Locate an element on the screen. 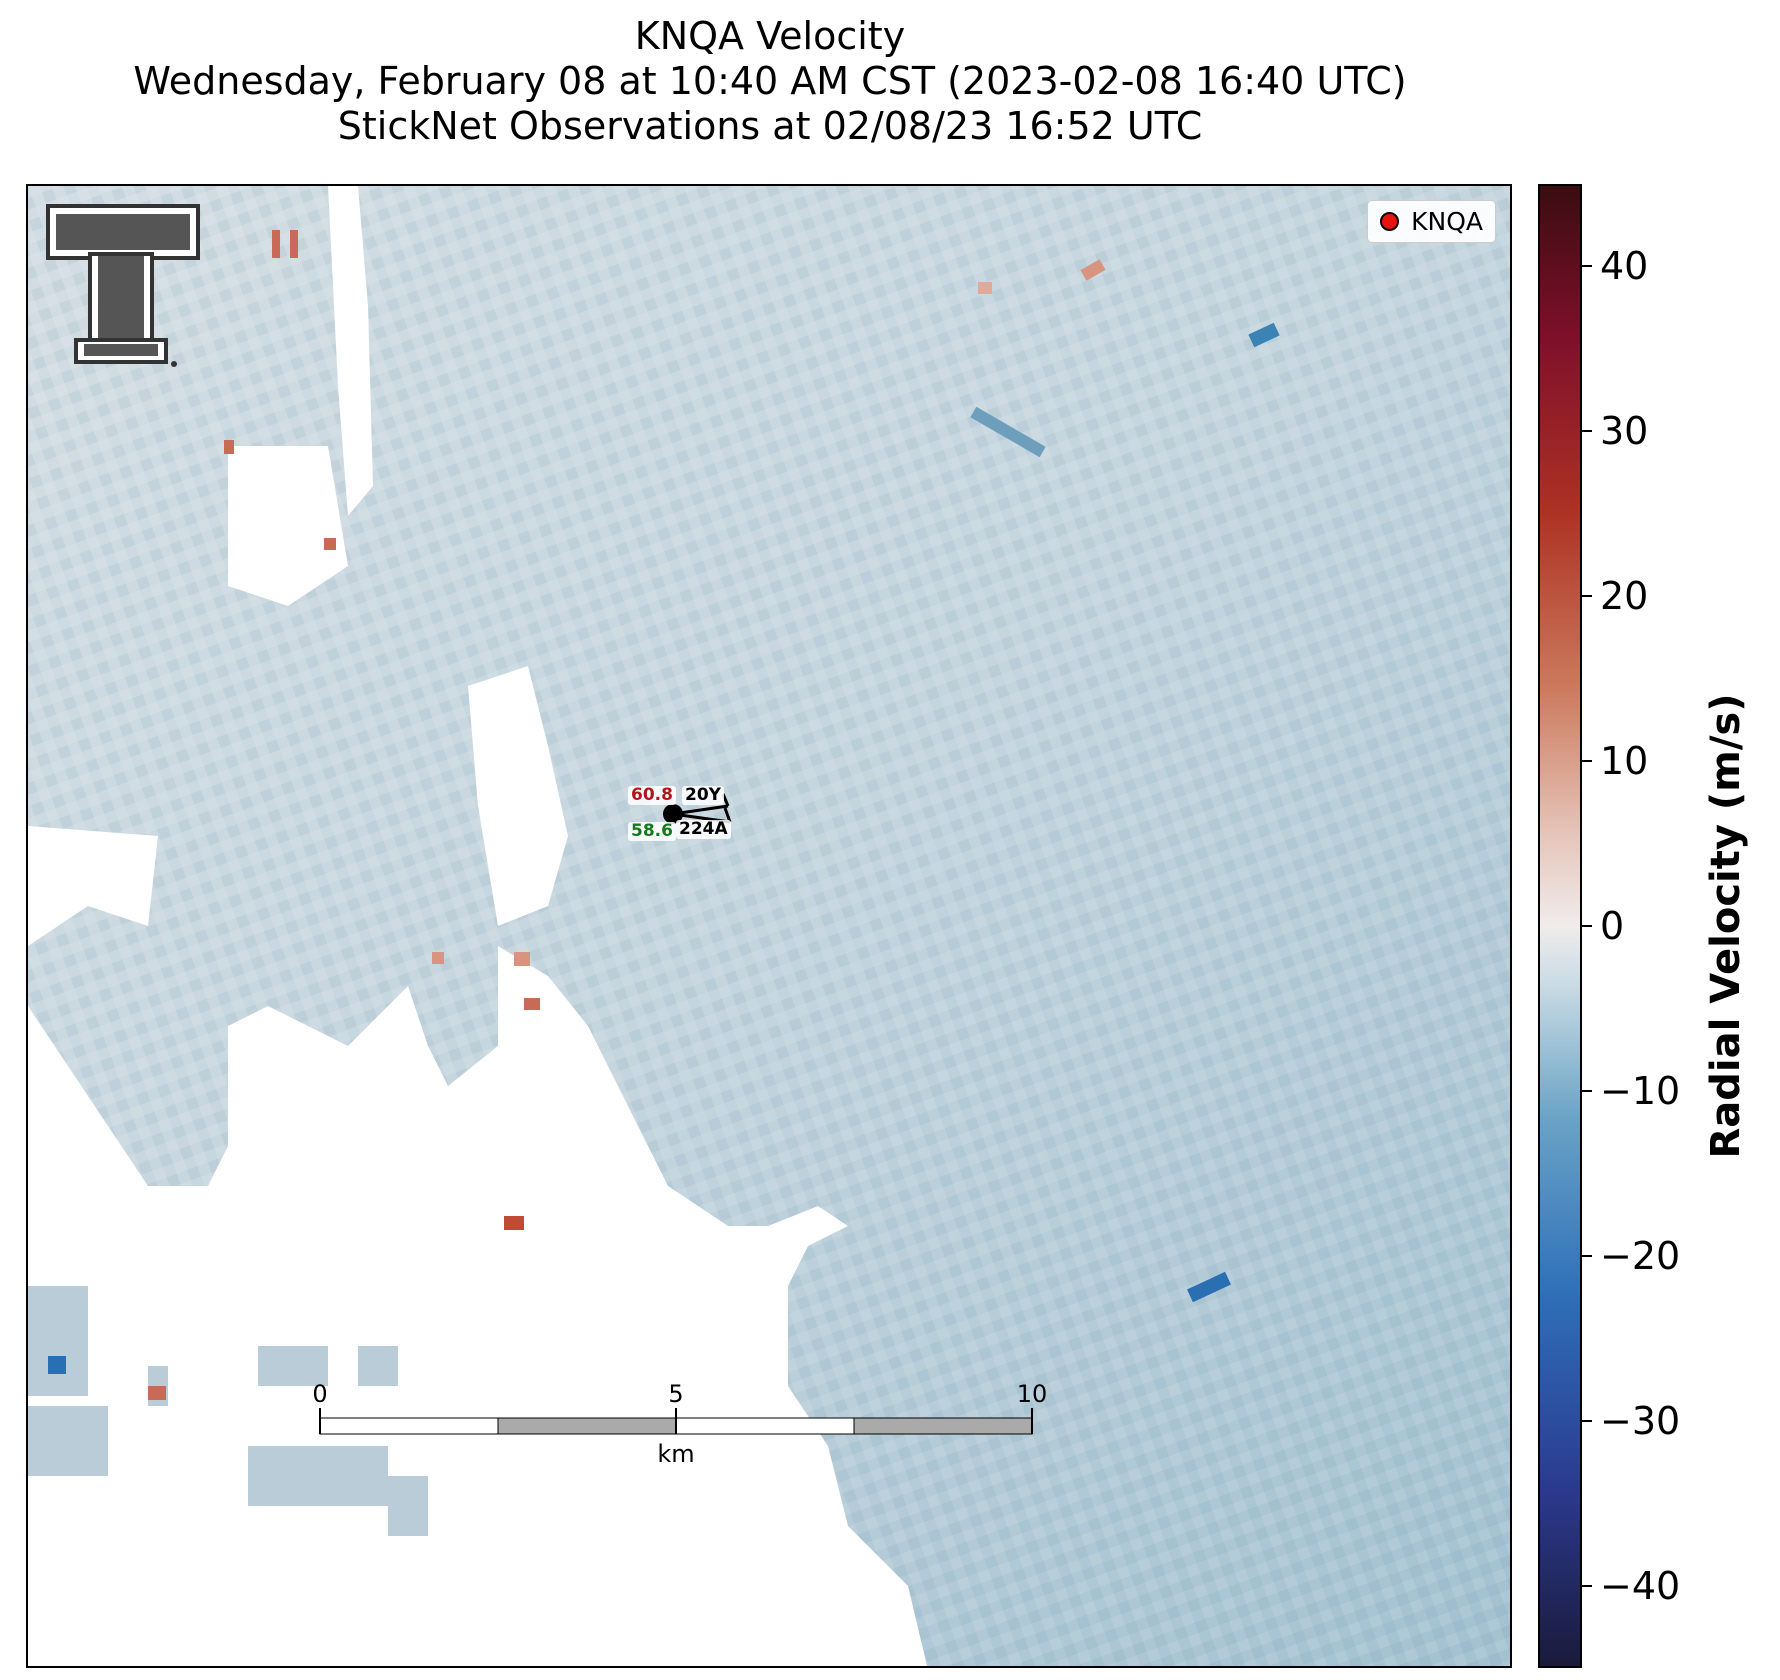  colorbar-title: Radial Velocity (m/s) is located at coordinates (1726, 926).